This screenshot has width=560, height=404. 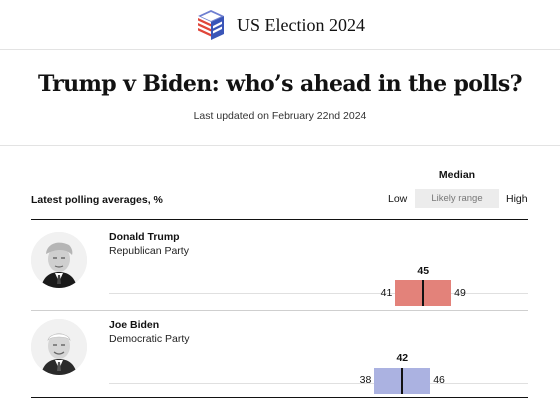 I want to click on legend-median: Median, so click(x=457, y=175).